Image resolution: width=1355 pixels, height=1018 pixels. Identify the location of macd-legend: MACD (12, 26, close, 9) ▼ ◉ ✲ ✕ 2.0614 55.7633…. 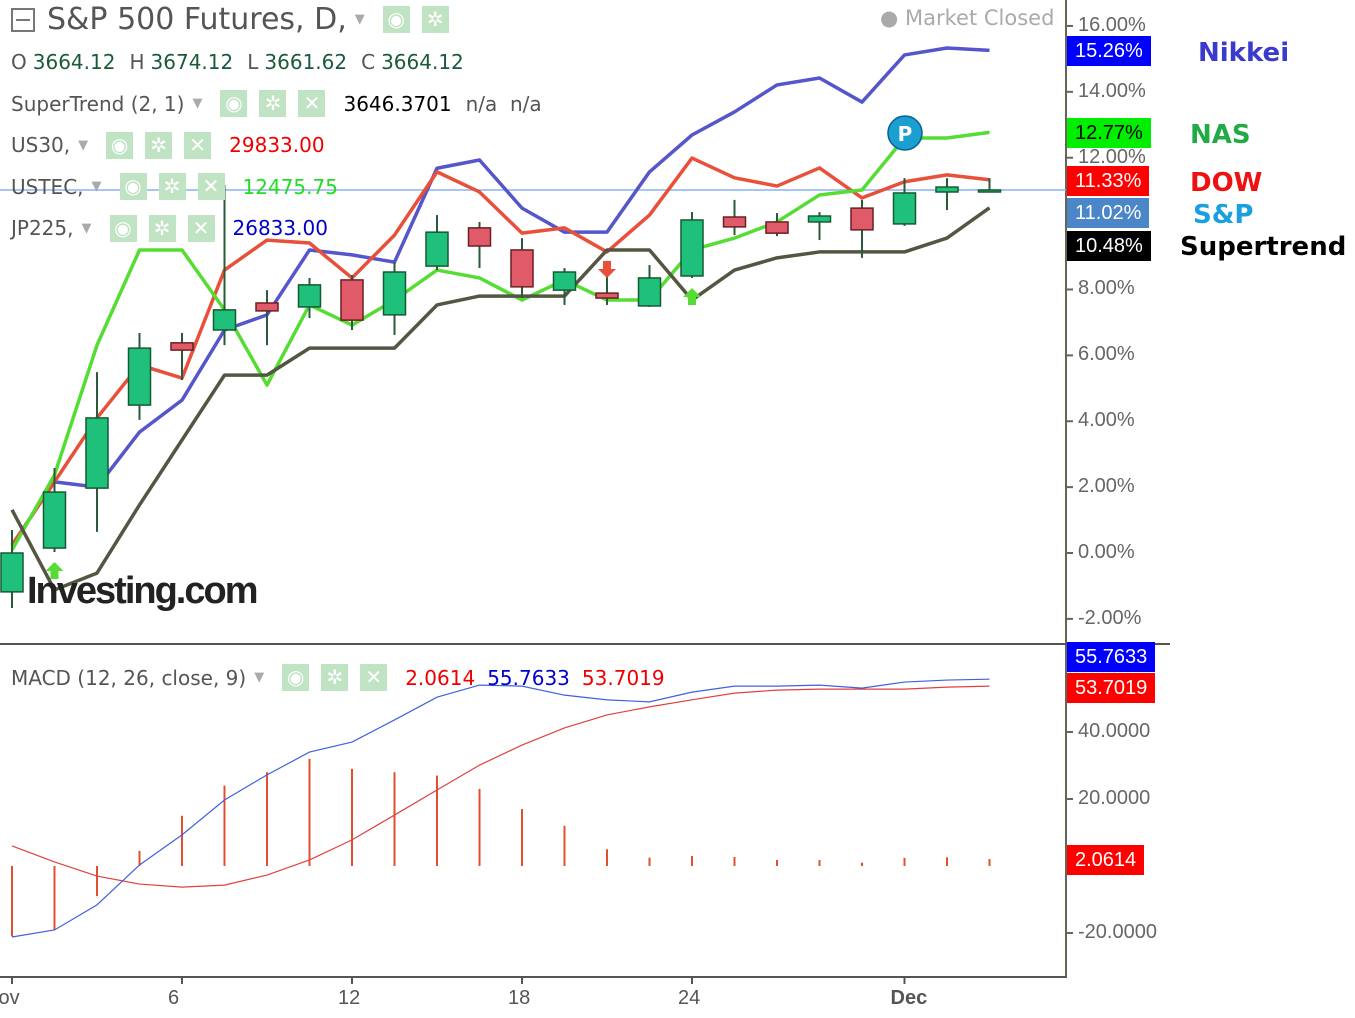
(338, 677).